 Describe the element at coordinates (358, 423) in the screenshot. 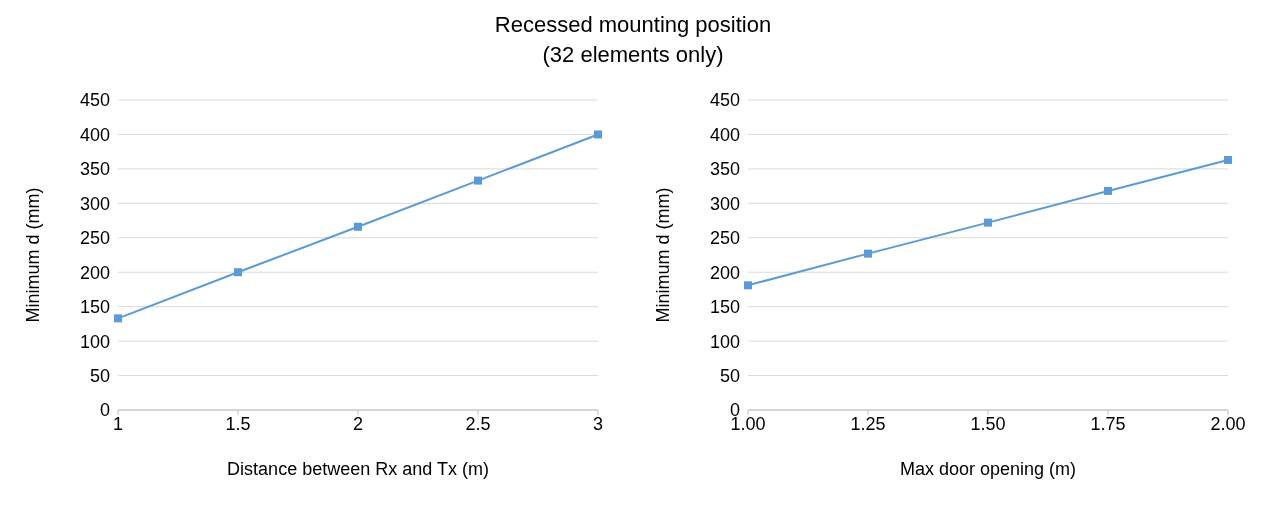

I see `x-tick-label: 2` at that location.